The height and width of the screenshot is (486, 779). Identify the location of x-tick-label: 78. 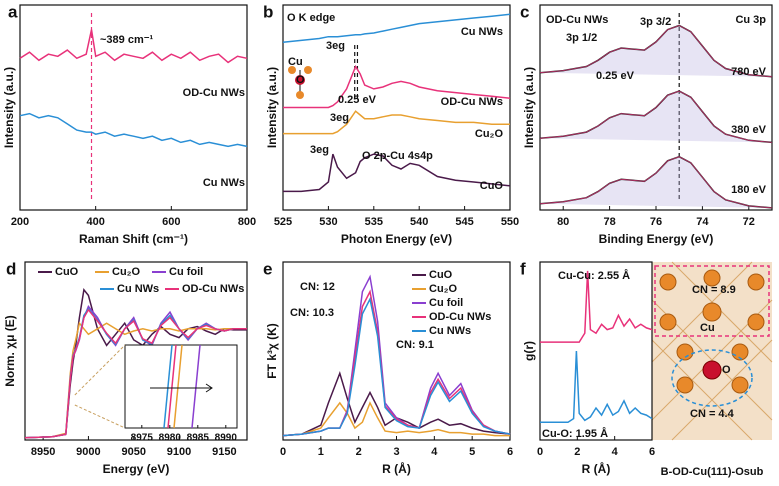
(609, 222).